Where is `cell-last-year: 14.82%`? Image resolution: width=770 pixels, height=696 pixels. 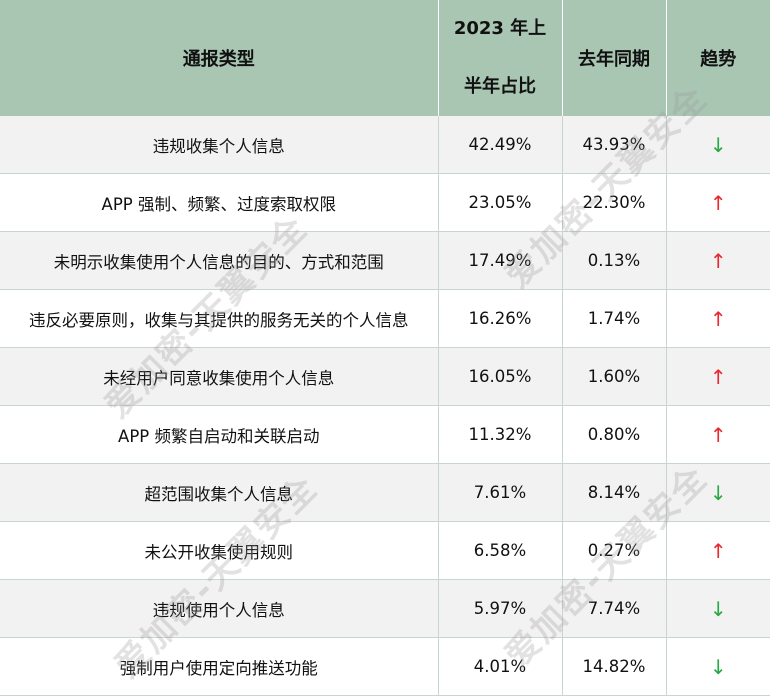 cell-last-year: 14.82% is located at coordinates (614, 666).